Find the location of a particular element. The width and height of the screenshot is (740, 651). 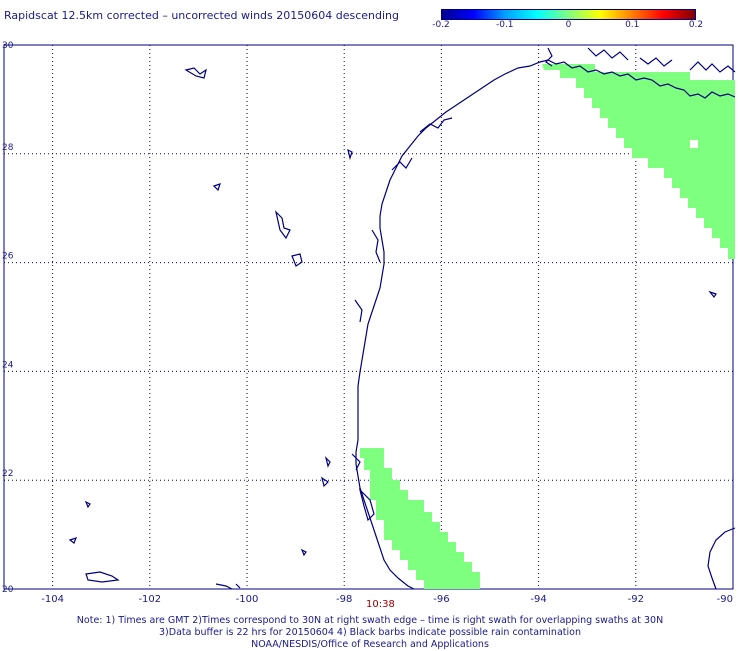

colorbar-tick: 0.1 is located at coordinates (632, 25).